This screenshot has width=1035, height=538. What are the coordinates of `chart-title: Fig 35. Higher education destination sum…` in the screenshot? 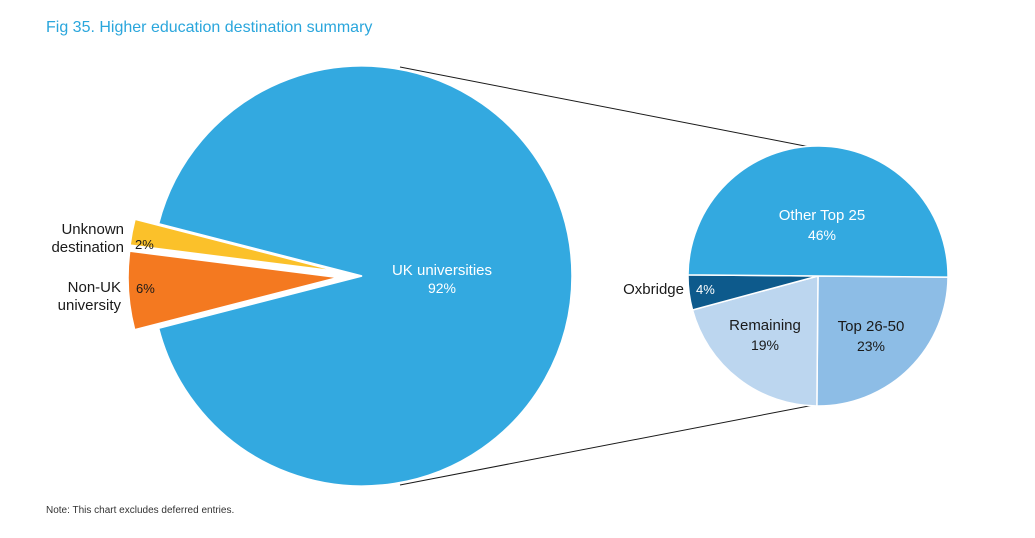 It's located at (209, 27).